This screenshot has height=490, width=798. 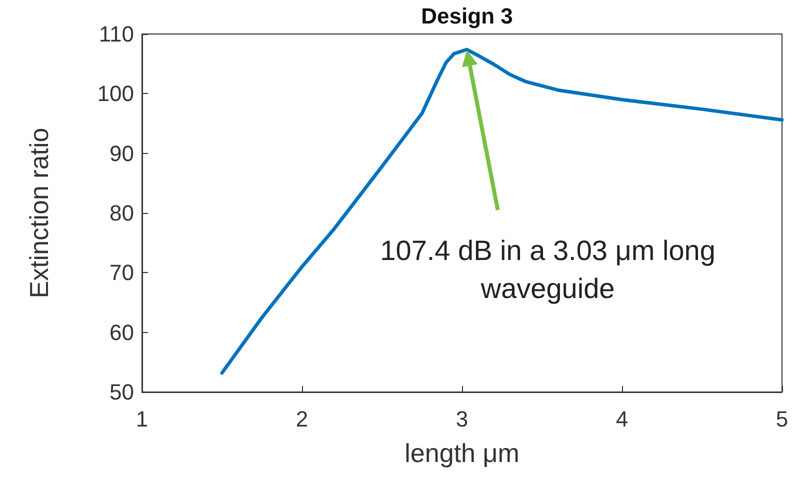 What do you see at coordinates (142, 419) in the screenshot?
I see `x-tick-label: 1` at bounding box center [142, 419].